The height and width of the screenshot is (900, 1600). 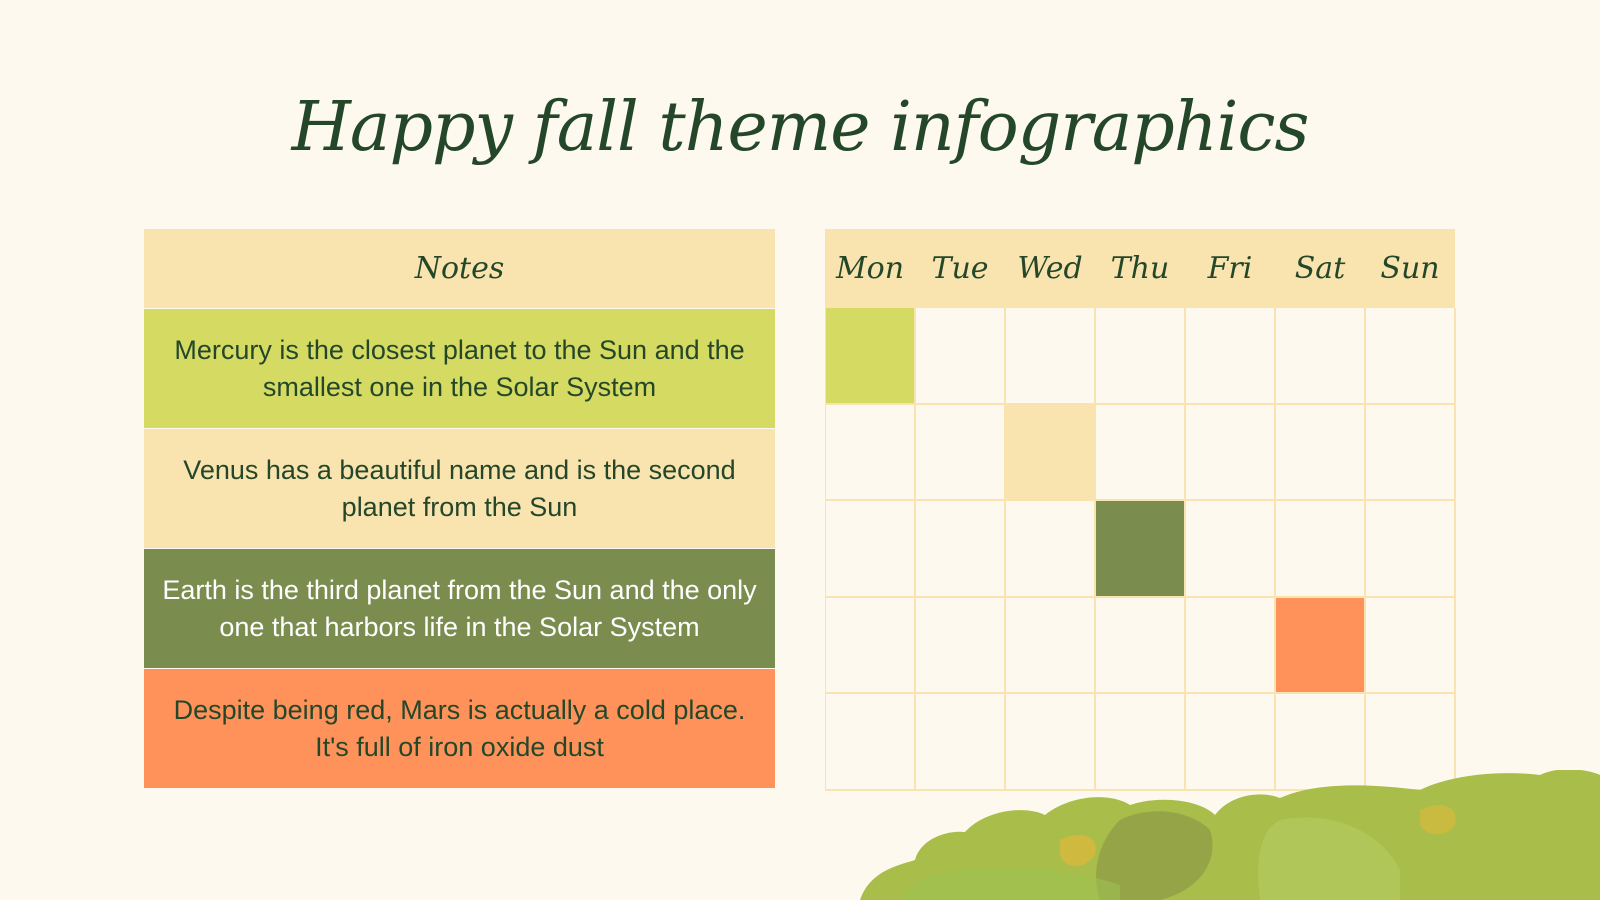 What do you see at coordinates (1410, 268) in the screenshot?
I see `day-sun: Sun` at bounding box center [1410, 268].